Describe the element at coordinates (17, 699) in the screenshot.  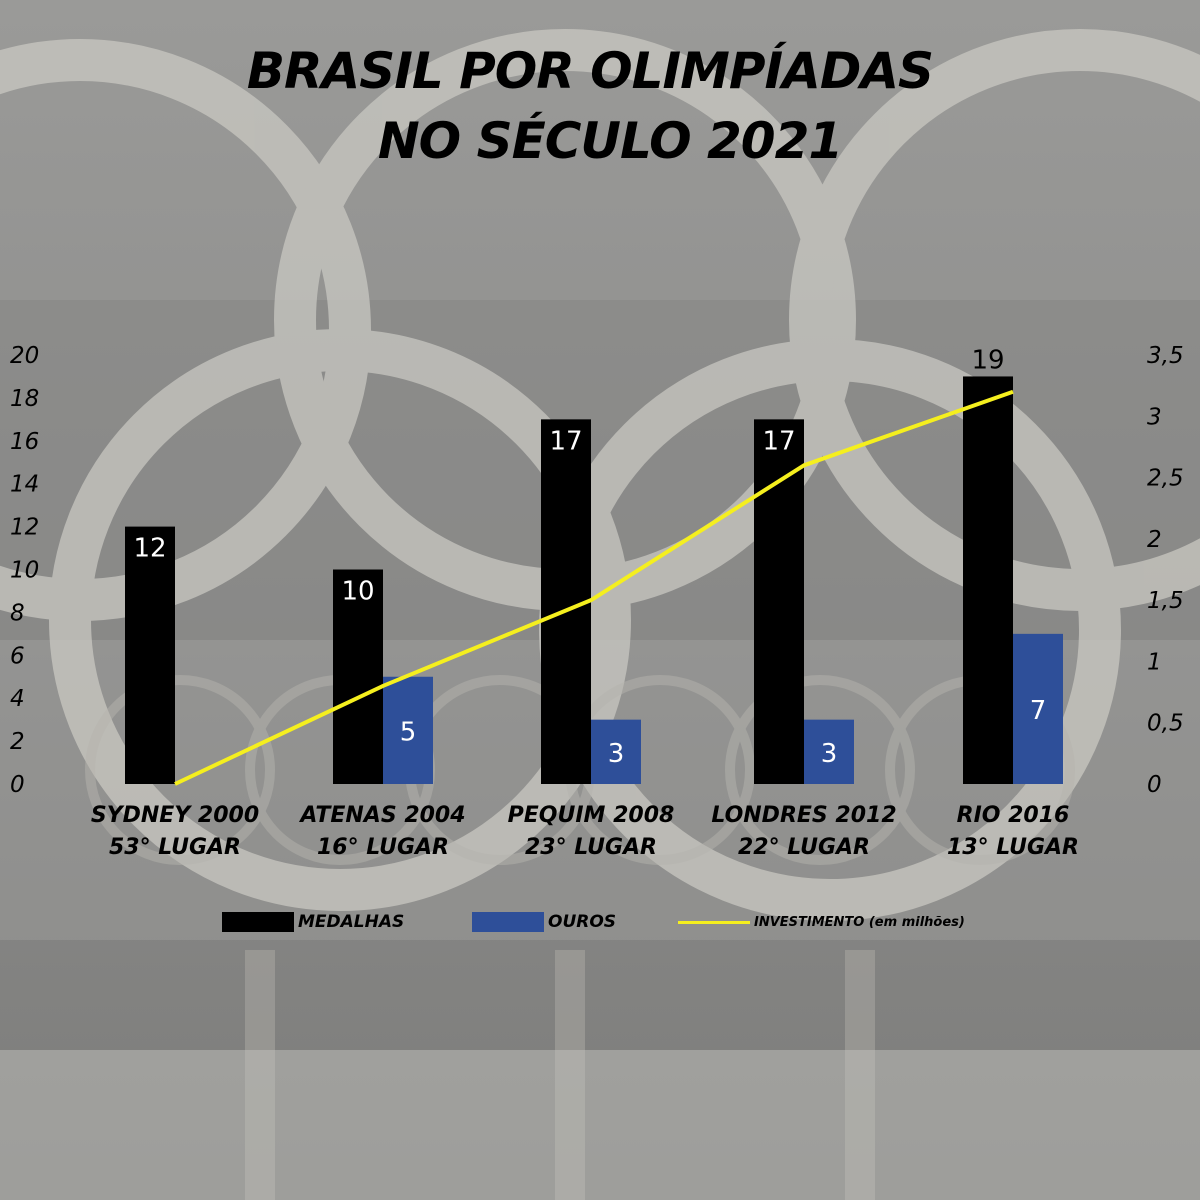
I see `y-left-tick-label: 4` at that location.